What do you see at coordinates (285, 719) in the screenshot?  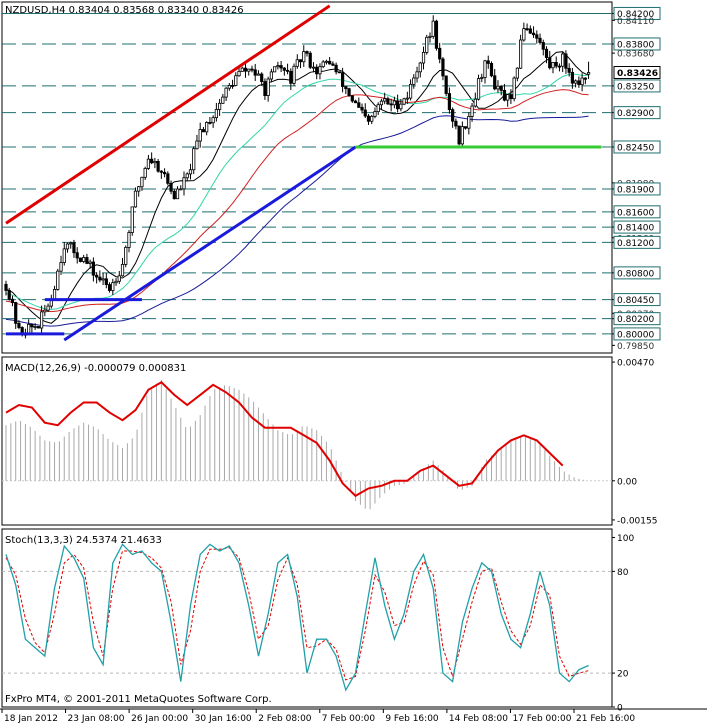 I see `time-tick-label: 2 Feb 08:00` at bounding box center [285, 719].